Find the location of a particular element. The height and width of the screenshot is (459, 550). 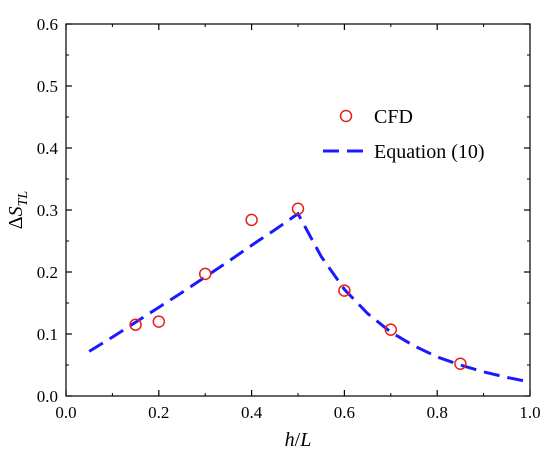

x-tick-label: 1.0 is located at coordinates (529, 412).